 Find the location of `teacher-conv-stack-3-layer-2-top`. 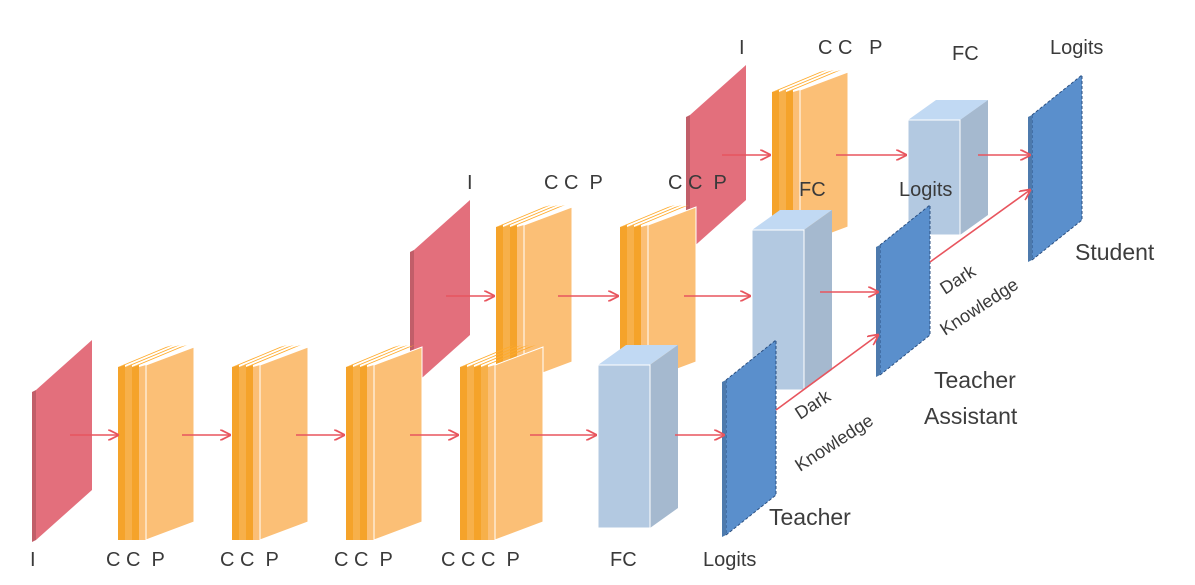

teacher-conv-stack-3-layer-2-top is located at coordinates (387, 356).